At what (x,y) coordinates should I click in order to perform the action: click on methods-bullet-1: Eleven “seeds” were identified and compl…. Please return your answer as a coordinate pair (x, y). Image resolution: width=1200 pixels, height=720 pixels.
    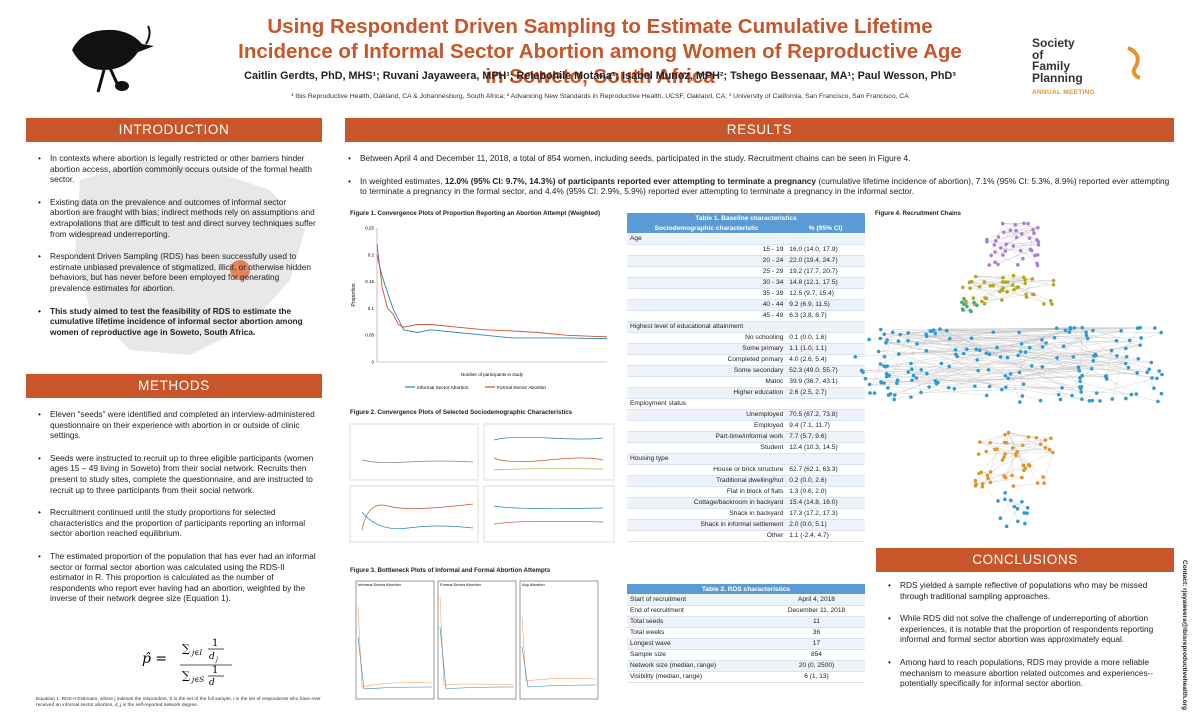
    Looking at the image, I should click on (176, 425).